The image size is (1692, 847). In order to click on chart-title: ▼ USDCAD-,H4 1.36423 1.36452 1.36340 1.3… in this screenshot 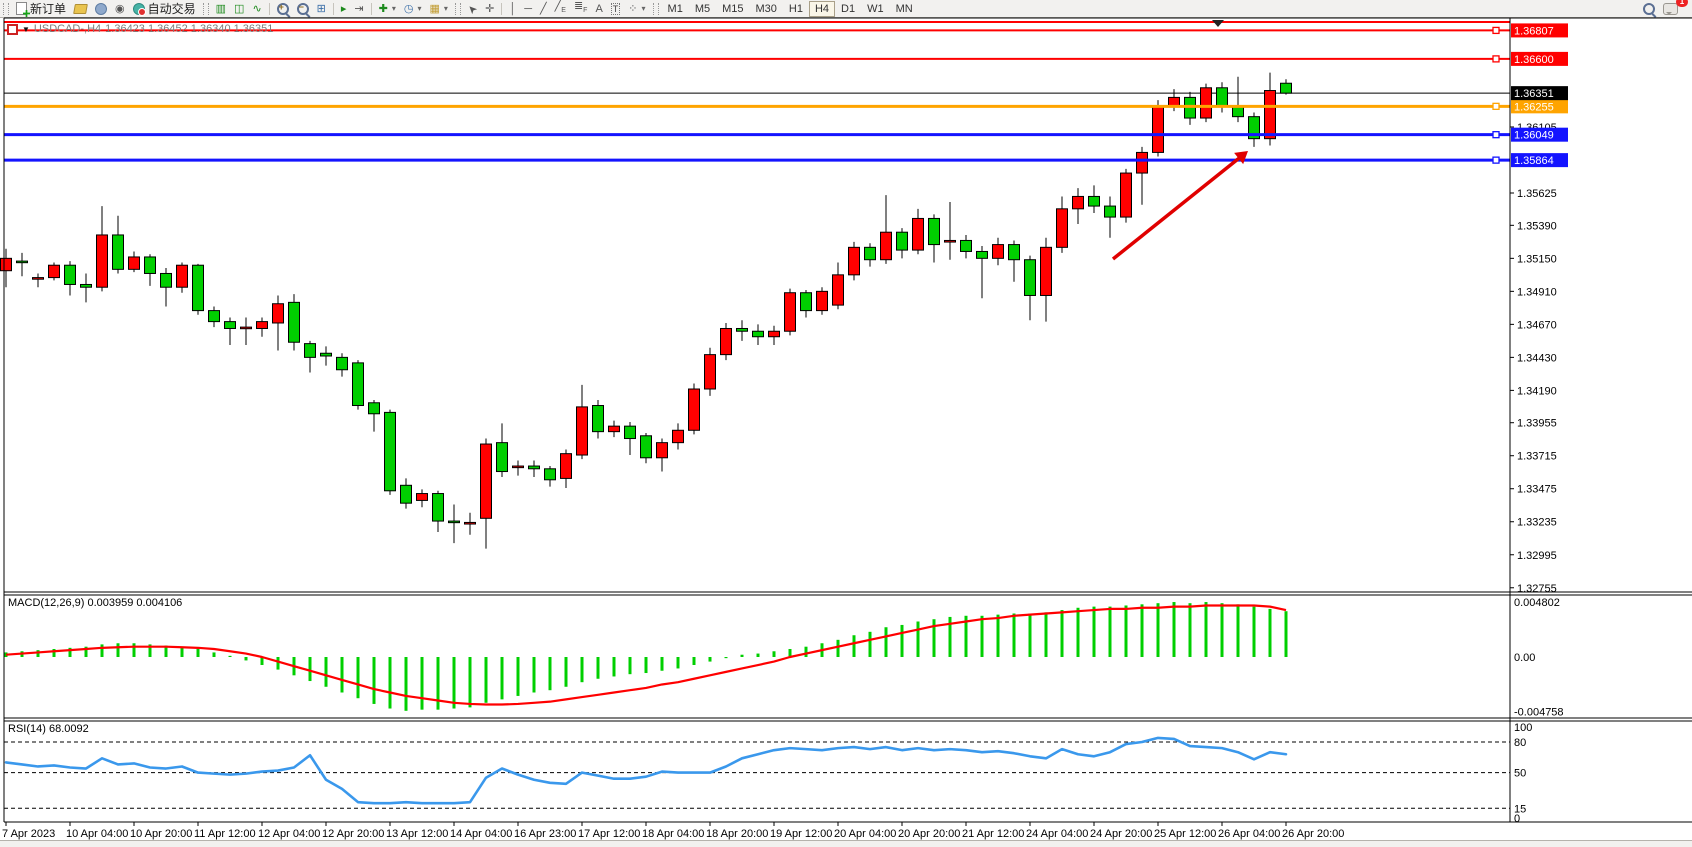, I will do `click(140, 29)`.